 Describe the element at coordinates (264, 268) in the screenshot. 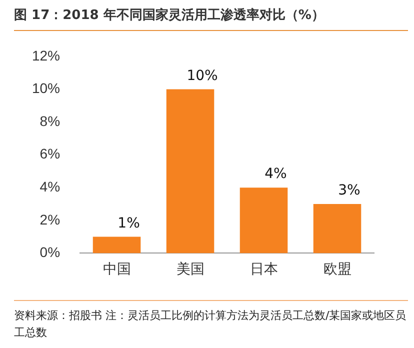

I see `x-tick-label: 日本` at that location.